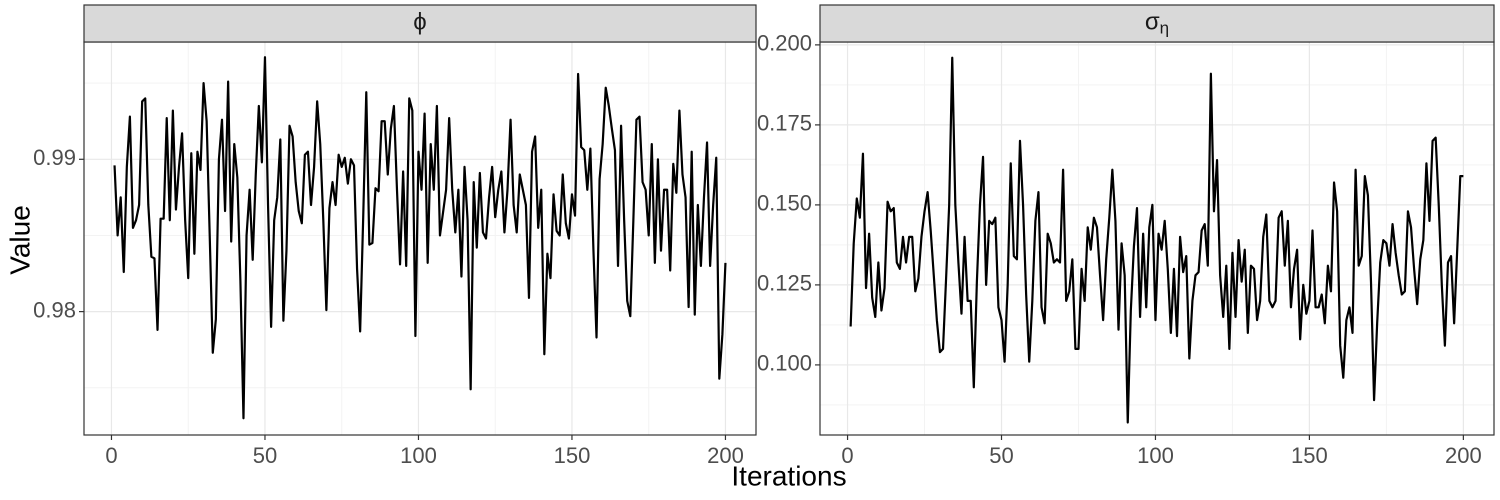 The width and height of the screenshot is (1500, 500). I want to click on y-tick-label: 0.98, so click(54, 309).